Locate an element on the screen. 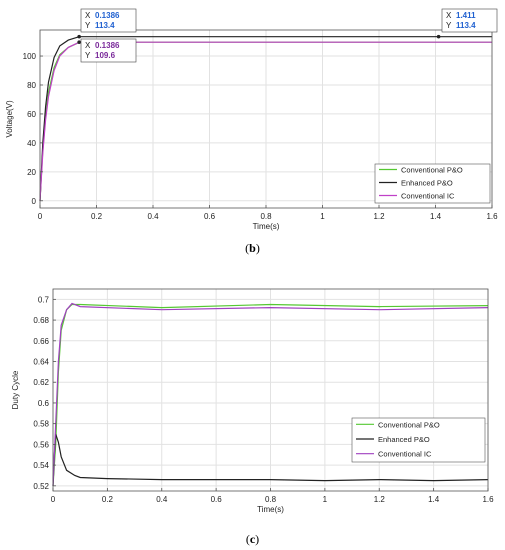 Image resolution: width=505 pixels, height=550 pixels. y-tick-label: 0.66 is located at coordinates (41, 341).